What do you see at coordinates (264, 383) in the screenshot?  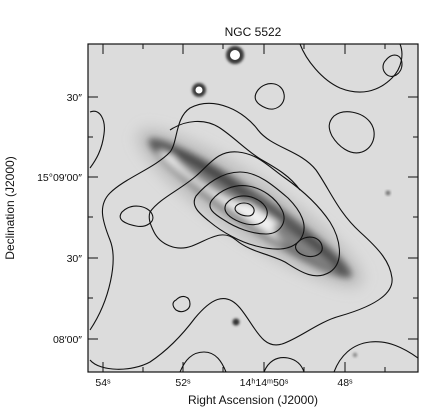 I see `x-tick-label: 14ʰ14ᵐ50ˢ` at bounding box center [264, 383].